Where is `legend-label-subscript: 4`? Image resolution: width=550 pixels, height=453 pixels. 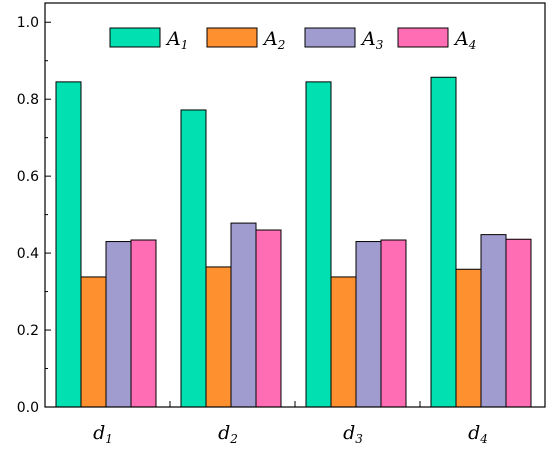
legend-label-subscript: 4 is located at coordinates (472, 45).